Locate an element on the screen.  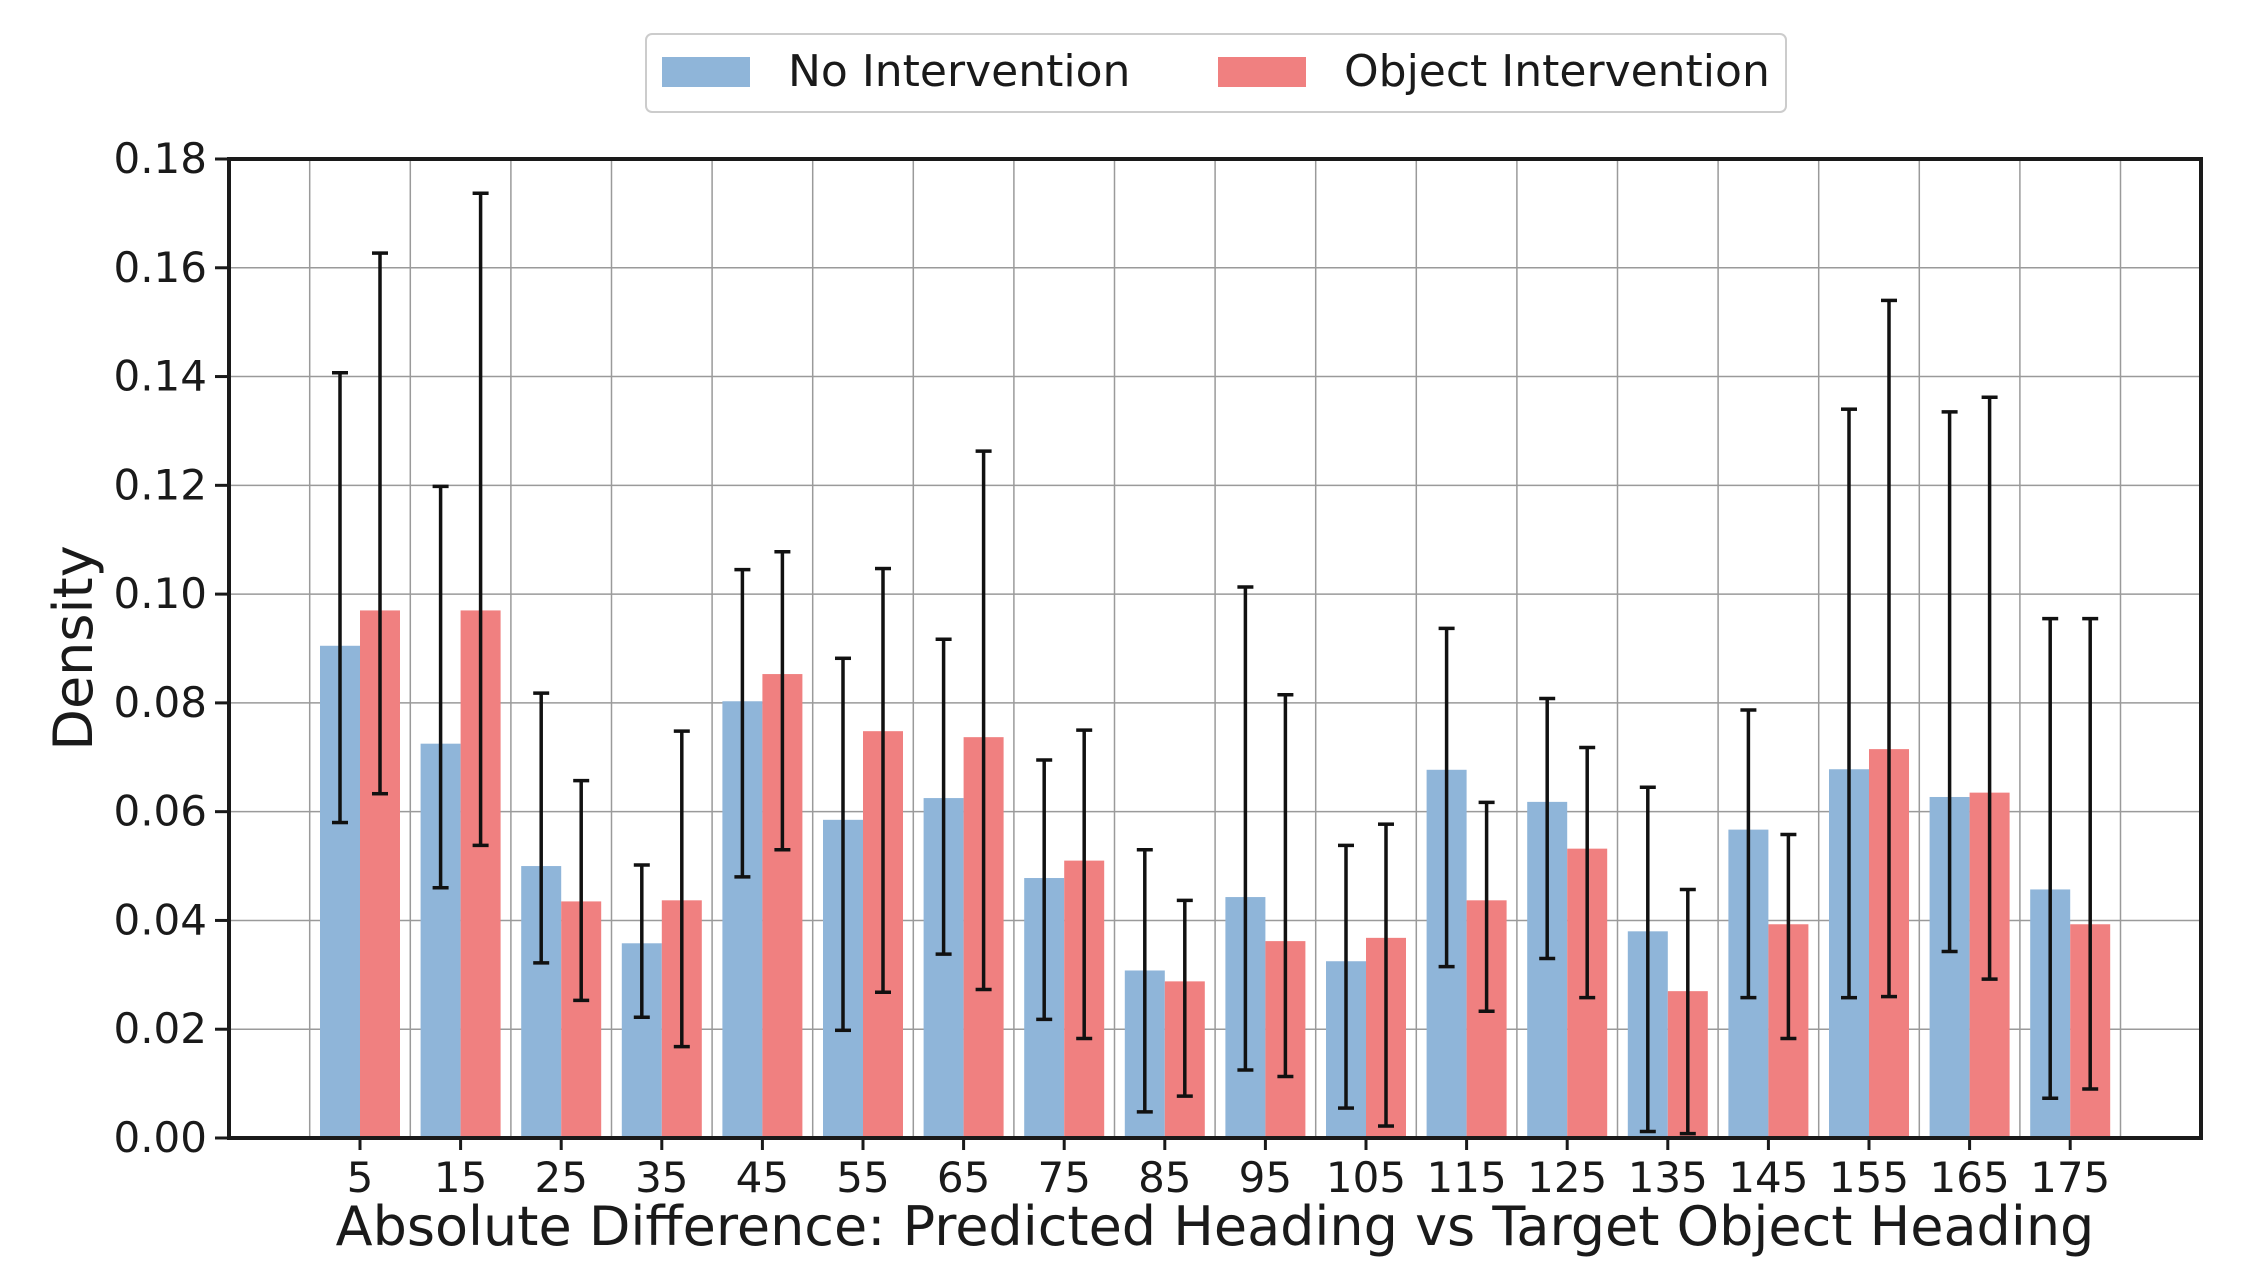
y-tick-label: 0.06 is located at coordinates (160, 811).